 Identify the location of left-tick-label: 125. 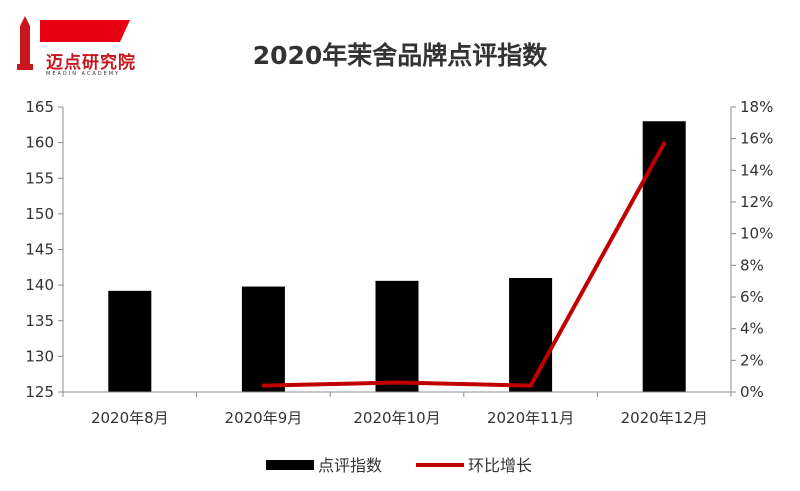
(39, 392).